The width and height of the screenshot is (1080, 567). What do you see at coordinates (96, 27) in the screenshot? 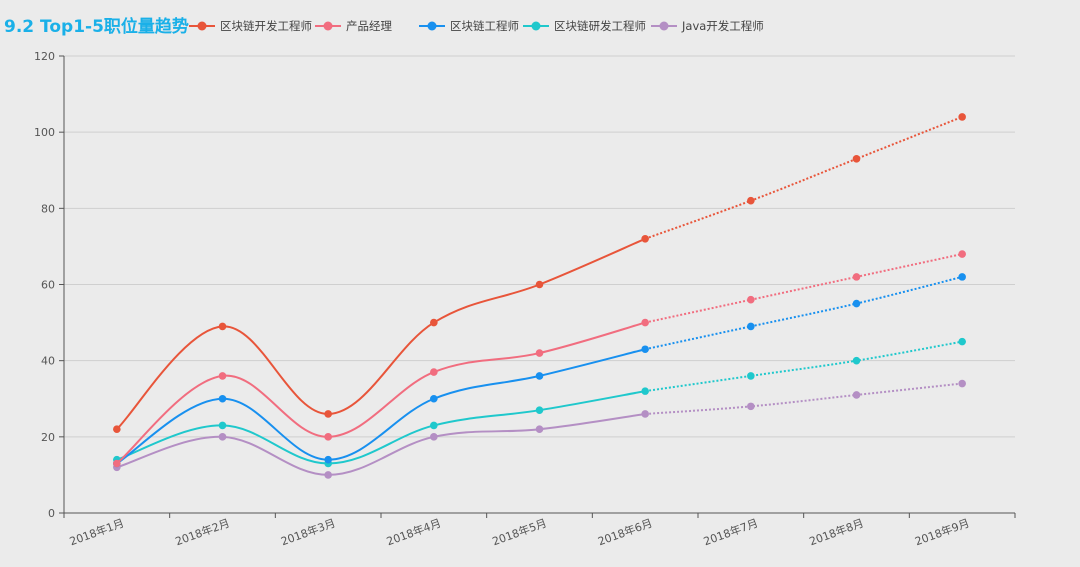
I see `chart-title: 9.2 Top1-5职位量趋势` at bounding box center [96, 27].